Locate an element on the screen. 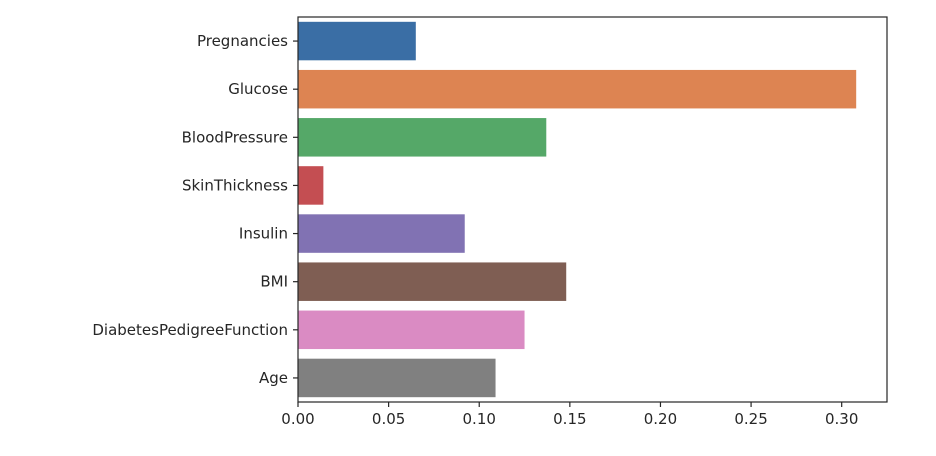 The image size is (936, 456). x-tick-label: 0.20 is located at coordinates (660, 419).